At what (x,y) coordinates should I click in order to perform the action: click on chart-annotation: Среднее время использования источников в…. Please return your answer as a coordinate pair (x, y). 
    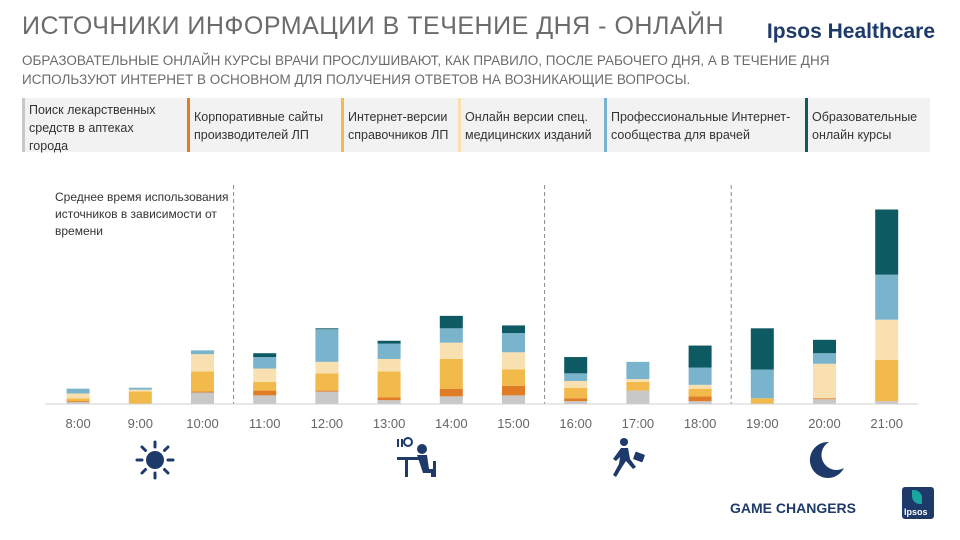
    Looking at the image, I should click on (142, 214).